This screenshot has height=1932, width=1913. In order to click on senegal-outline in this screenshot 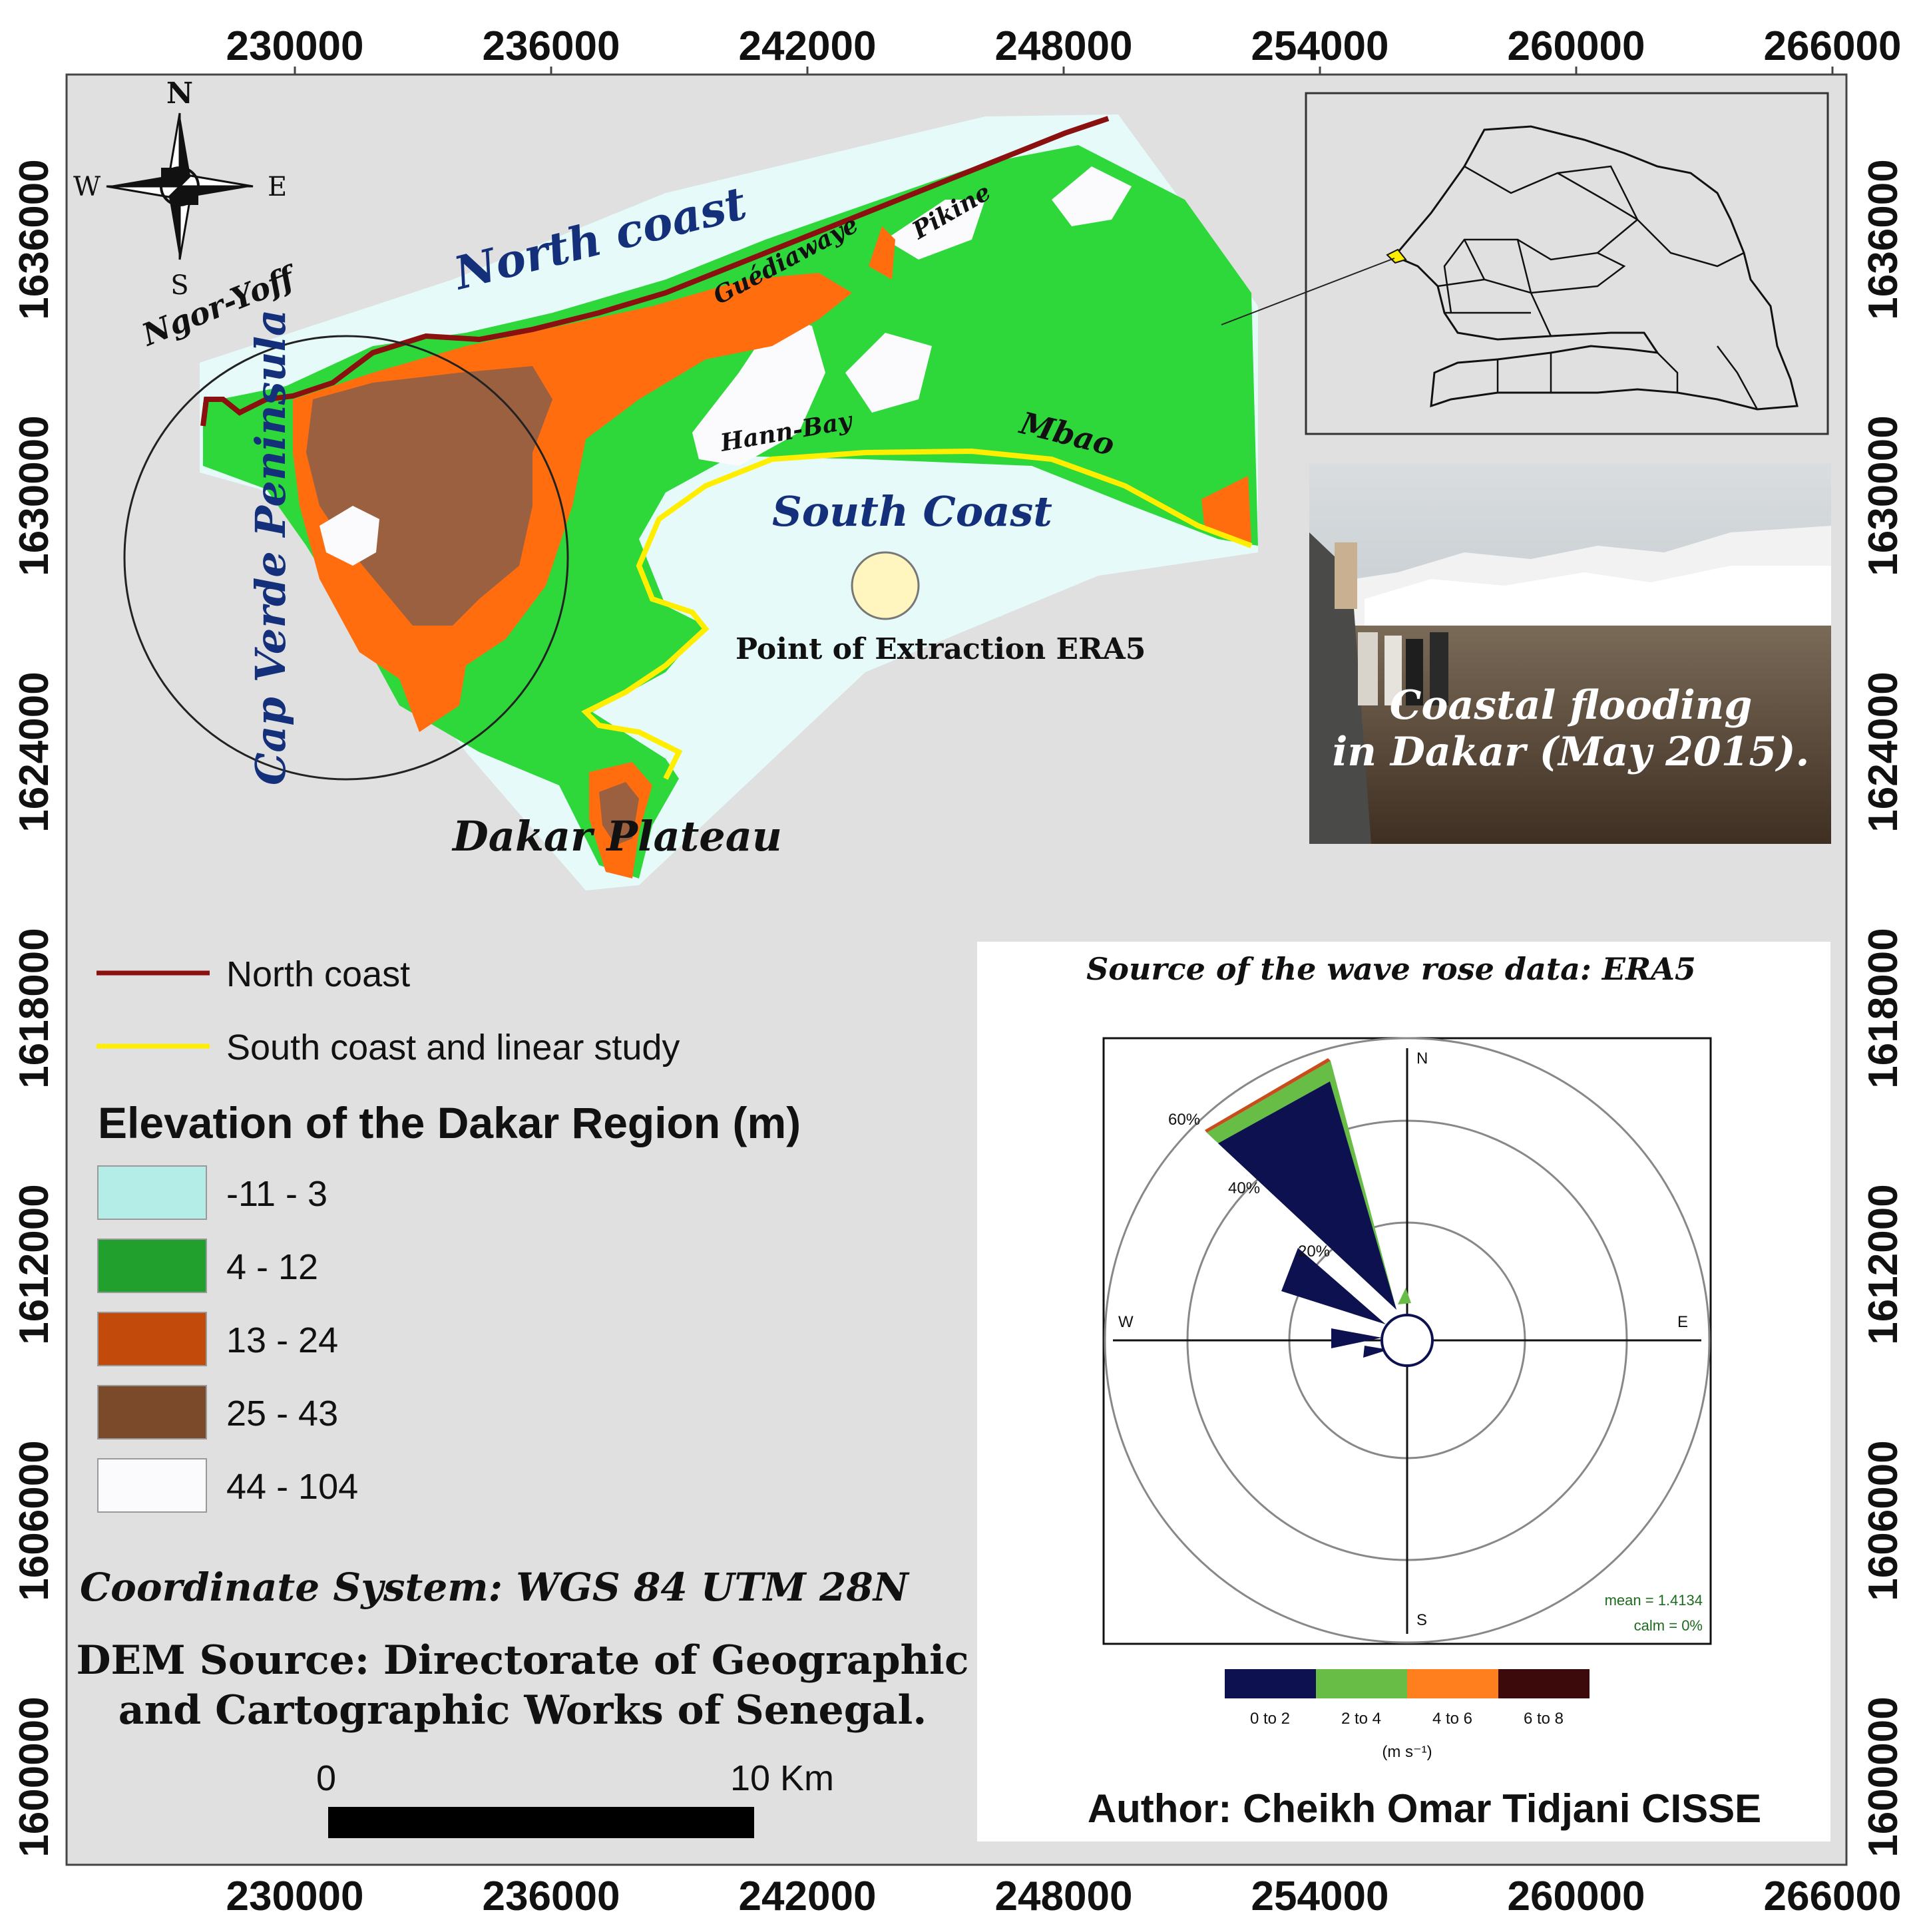, I will do `click(1595, 268)`.